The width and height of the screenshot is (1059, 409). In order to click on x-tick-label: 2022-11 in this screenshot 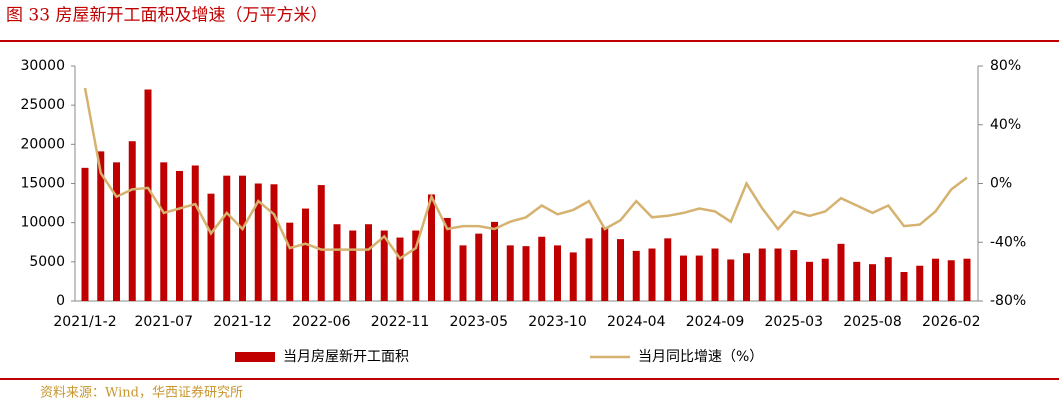, I will do `click(400, 322)`.